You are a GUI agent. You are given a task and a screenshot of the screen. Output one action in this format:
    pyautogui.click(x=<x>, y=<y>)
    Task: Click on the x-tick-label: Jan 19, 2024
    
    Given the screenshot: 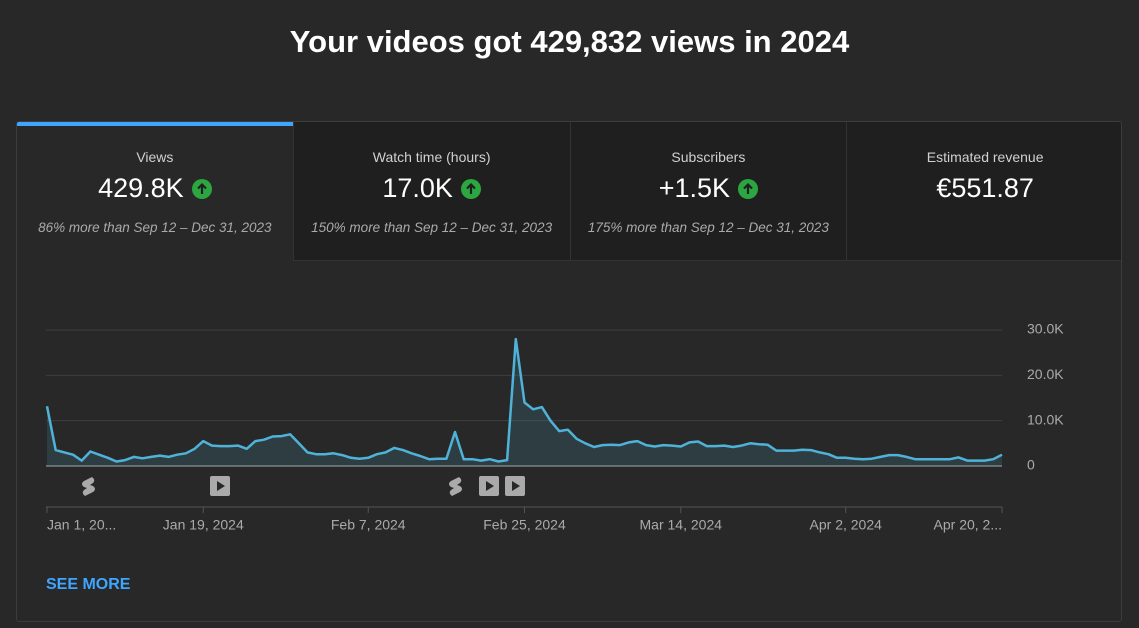 What is the action you would take?
    pyautogui.click(x=203, y=525)
    